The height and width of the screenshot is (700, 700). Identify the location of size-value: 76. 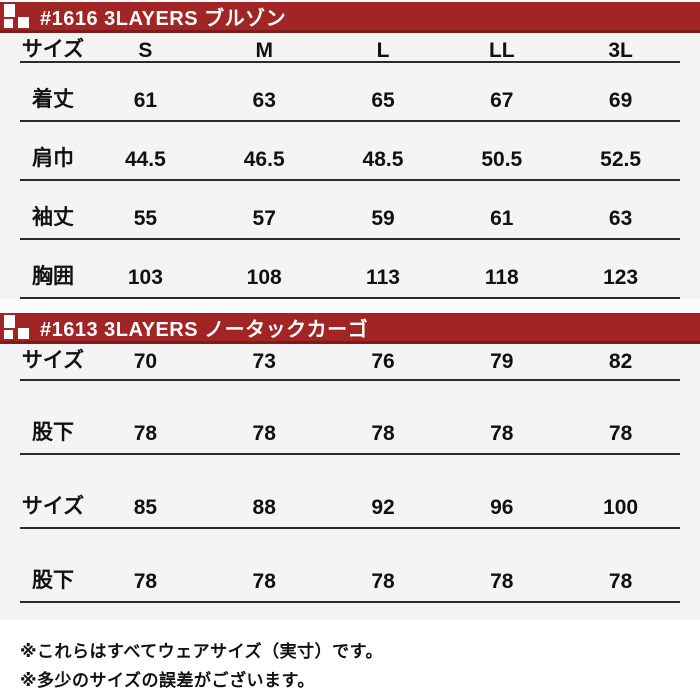
(383, 361).